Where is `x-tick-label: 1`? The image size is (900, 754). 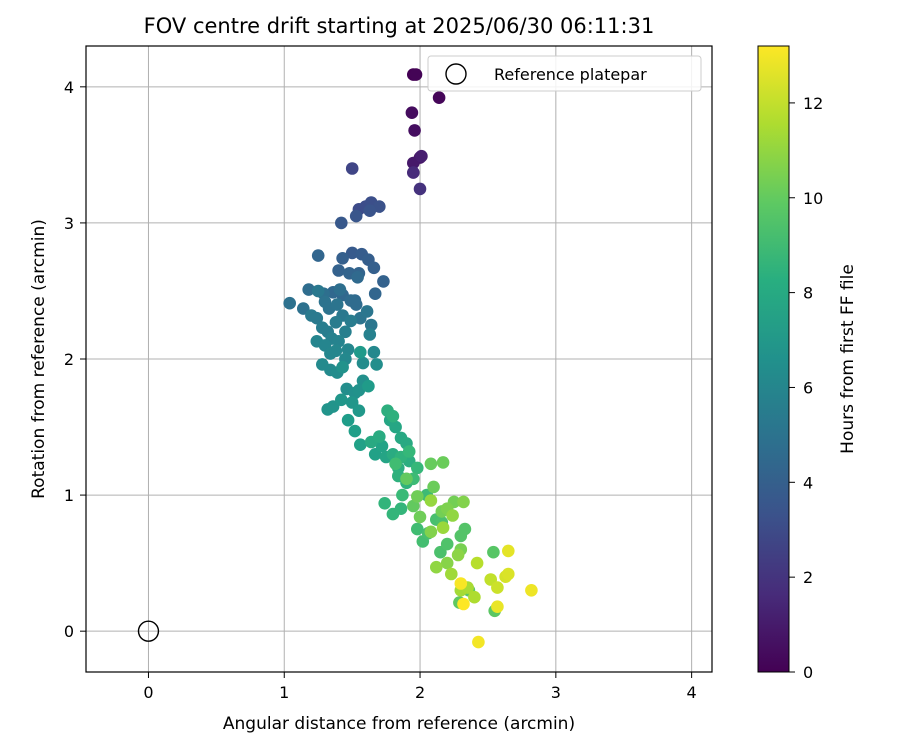
x-tick-label: 1 is located at coordinates (284, 692).